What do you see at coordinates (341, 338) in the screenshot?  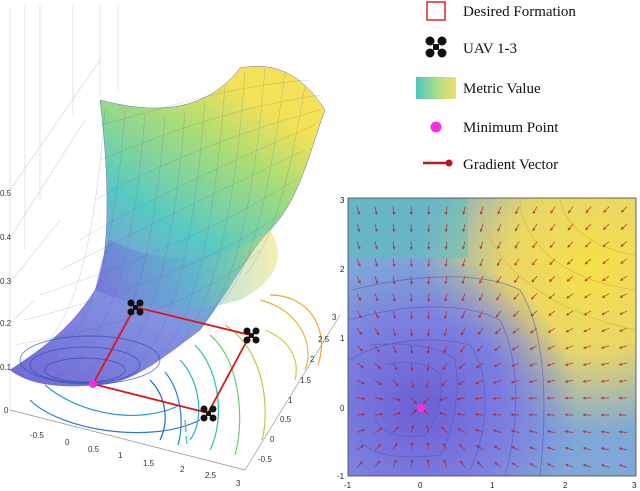 I see `heatmap-y-ticks: 3 2 1 0 -1` at bounding box center [341, 338].